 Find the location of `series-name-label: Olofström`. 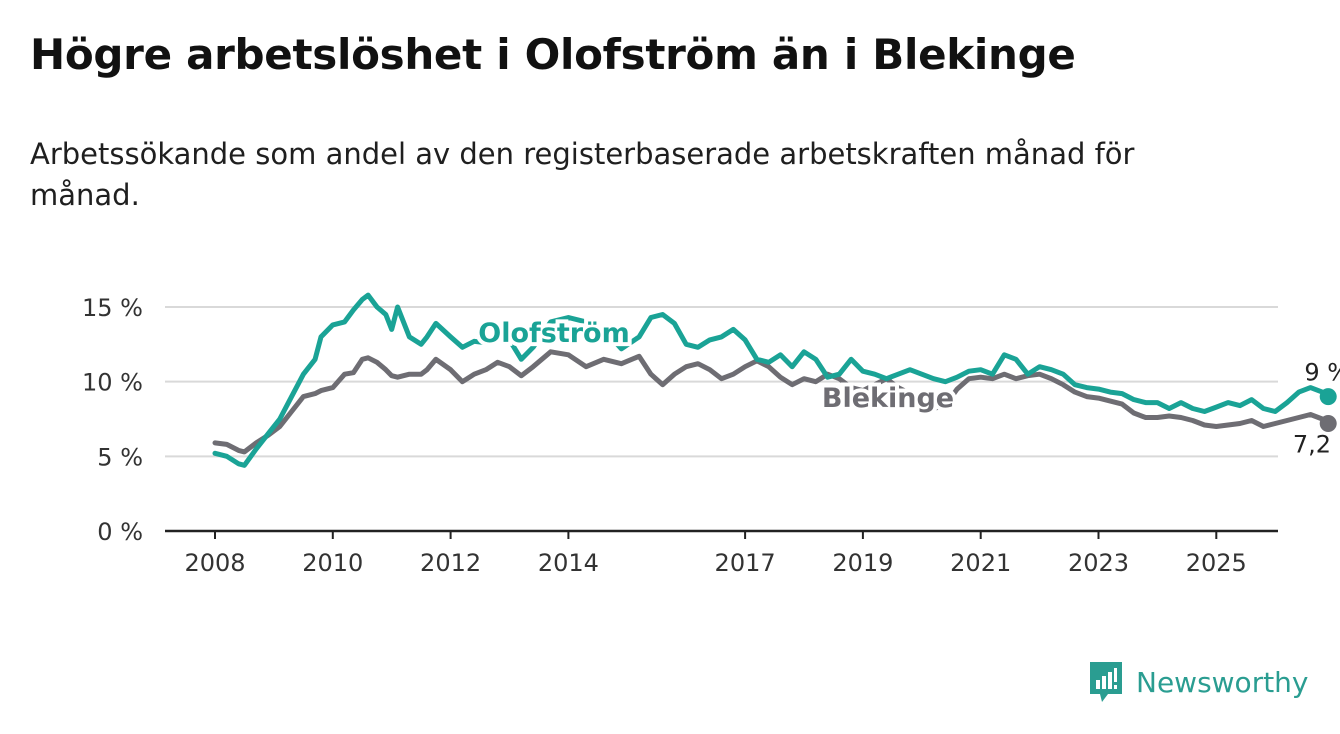

series-name-label: Olofström is located at coordinates (553, 333).